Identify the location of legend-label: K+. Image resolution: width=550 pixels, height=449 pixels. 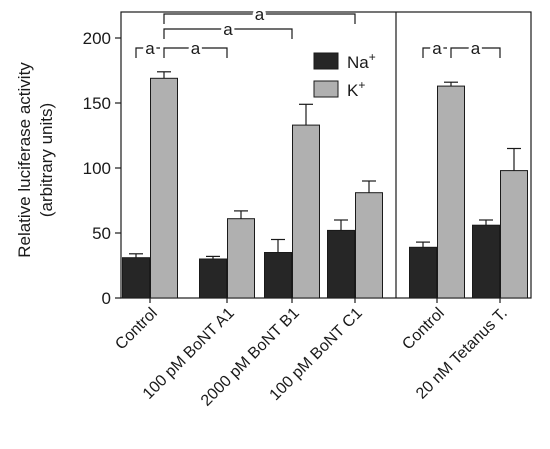
(356, 89).